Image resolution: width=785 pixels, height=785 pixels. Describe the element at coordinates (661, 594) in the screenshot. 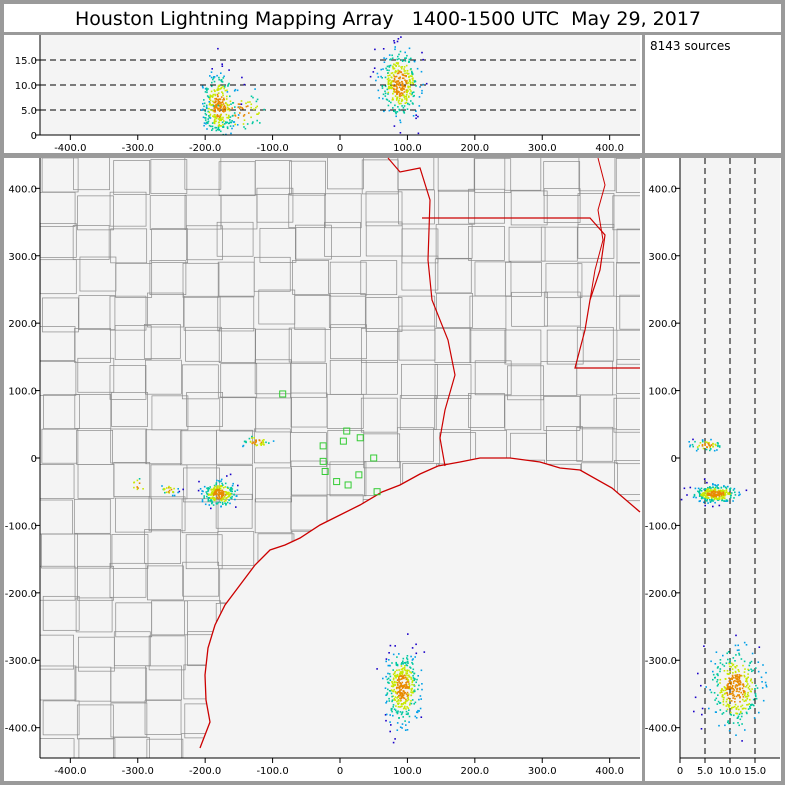

I see `y-tick-label: -200.0` at that location.